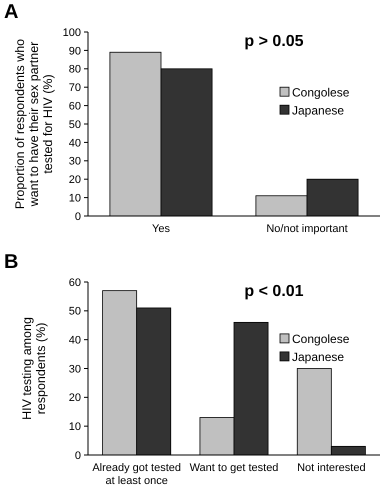 This screenshot has height=499, width=387. What do you see at coordinates (307, 229) in the screenshot?
I see `x-tick-label: No/not important` at bounding box center [307, 229].